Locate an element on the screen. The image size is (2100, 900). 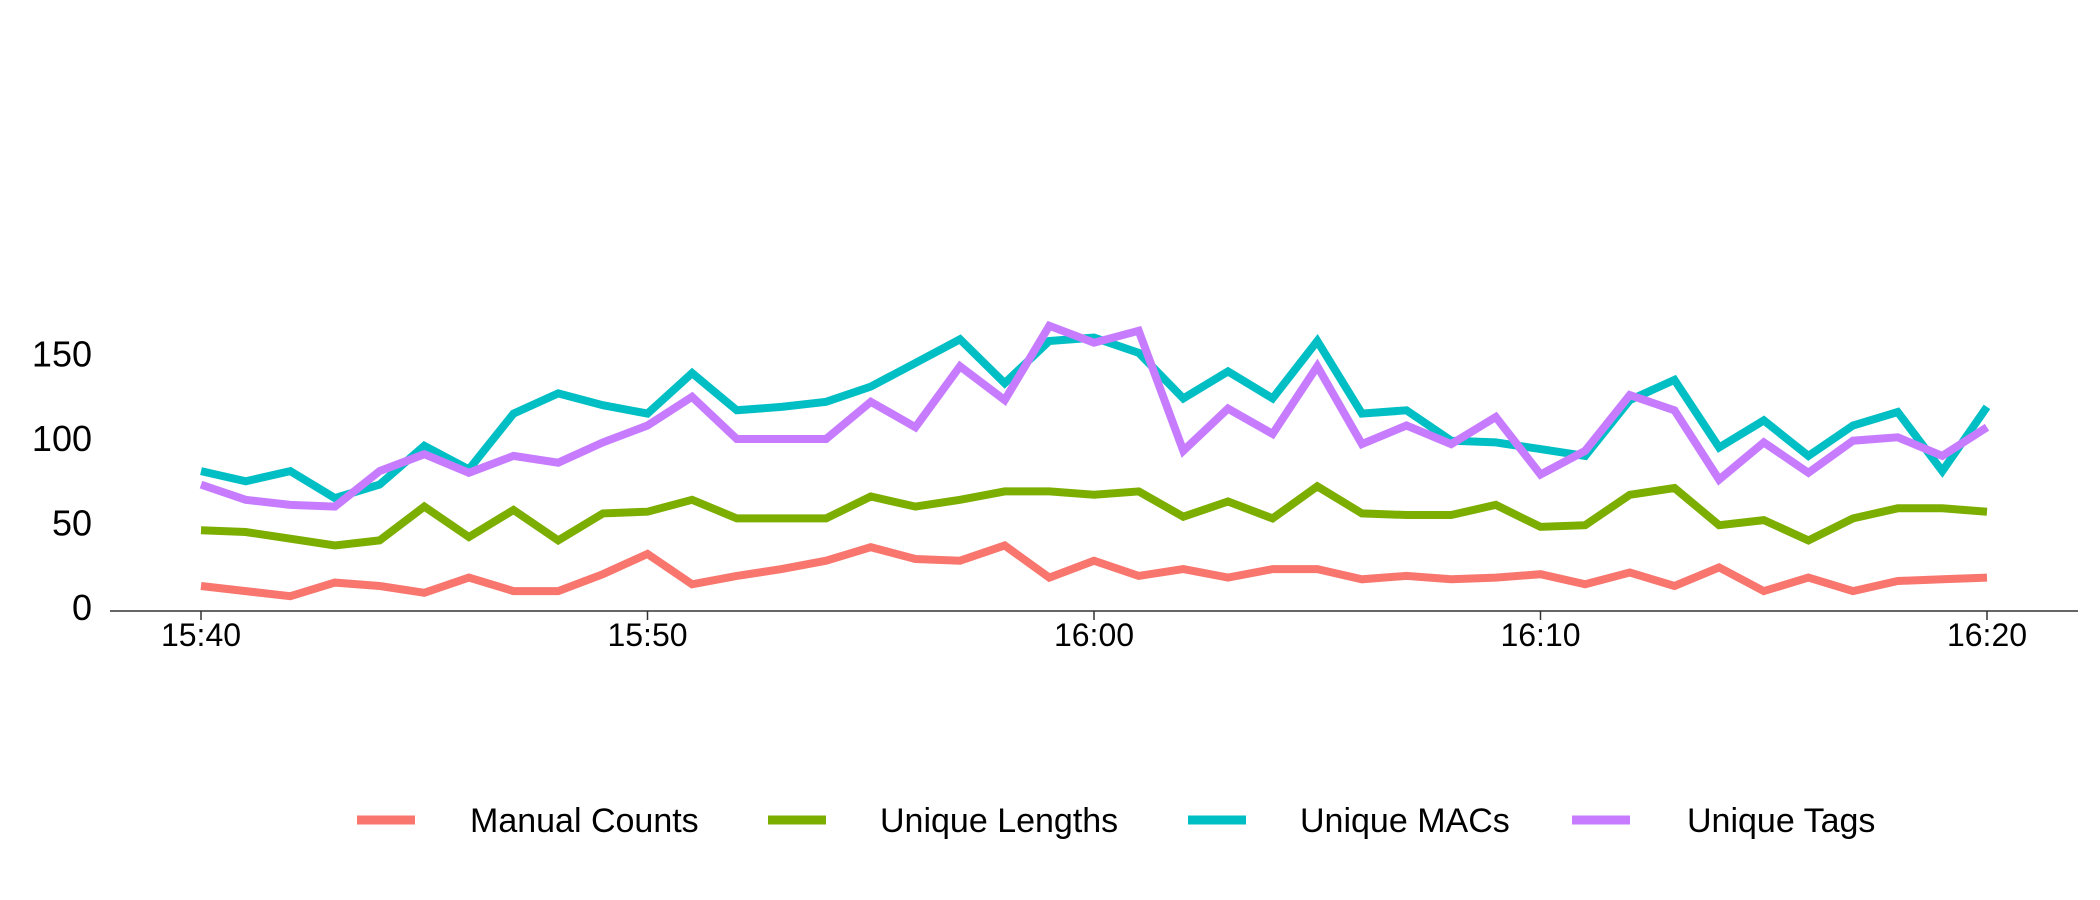
legend-item-unique-tags: Unique Tags is located at coordinates (1723, 821).